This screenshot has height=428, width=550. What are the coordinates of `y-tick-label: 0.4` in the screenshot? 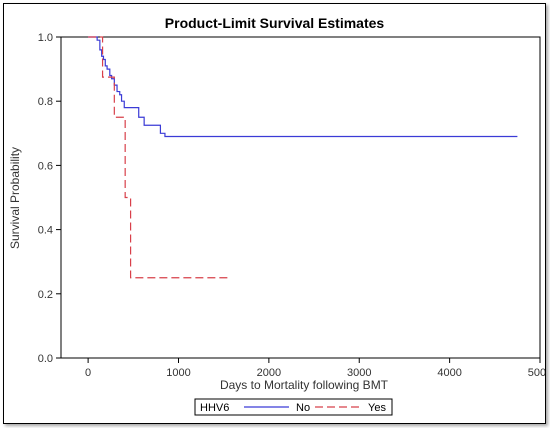 It's located at (45, 231).